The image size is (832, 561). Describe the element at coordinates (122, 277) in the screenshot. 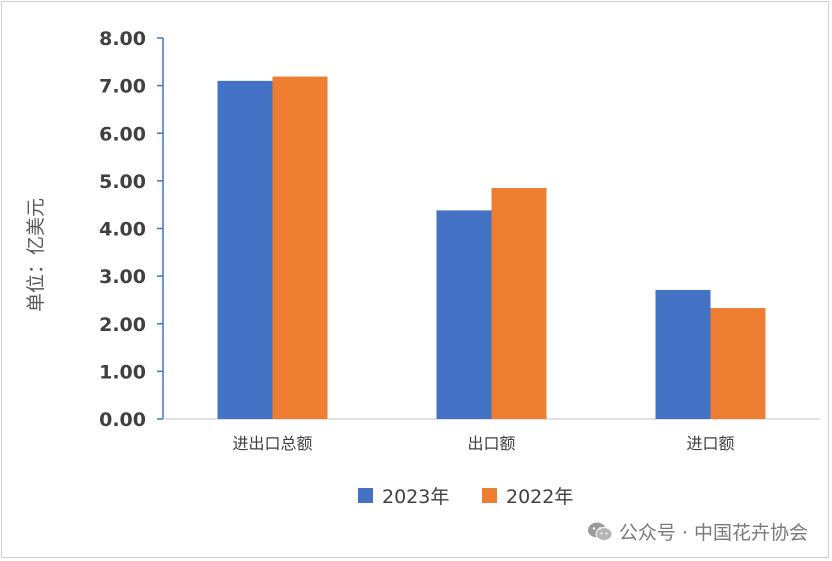

I see `y-tick-label: 3.00` at that location.